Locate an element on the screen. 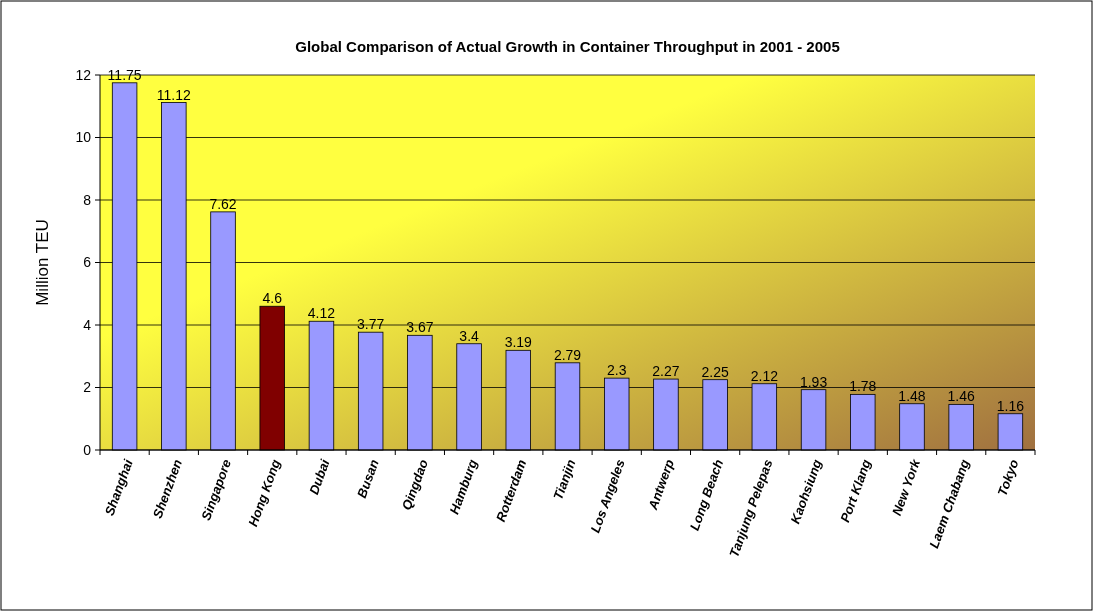 The image size is (1093, 611). y-tick-label: 0 is located at coordinates (87, 449).